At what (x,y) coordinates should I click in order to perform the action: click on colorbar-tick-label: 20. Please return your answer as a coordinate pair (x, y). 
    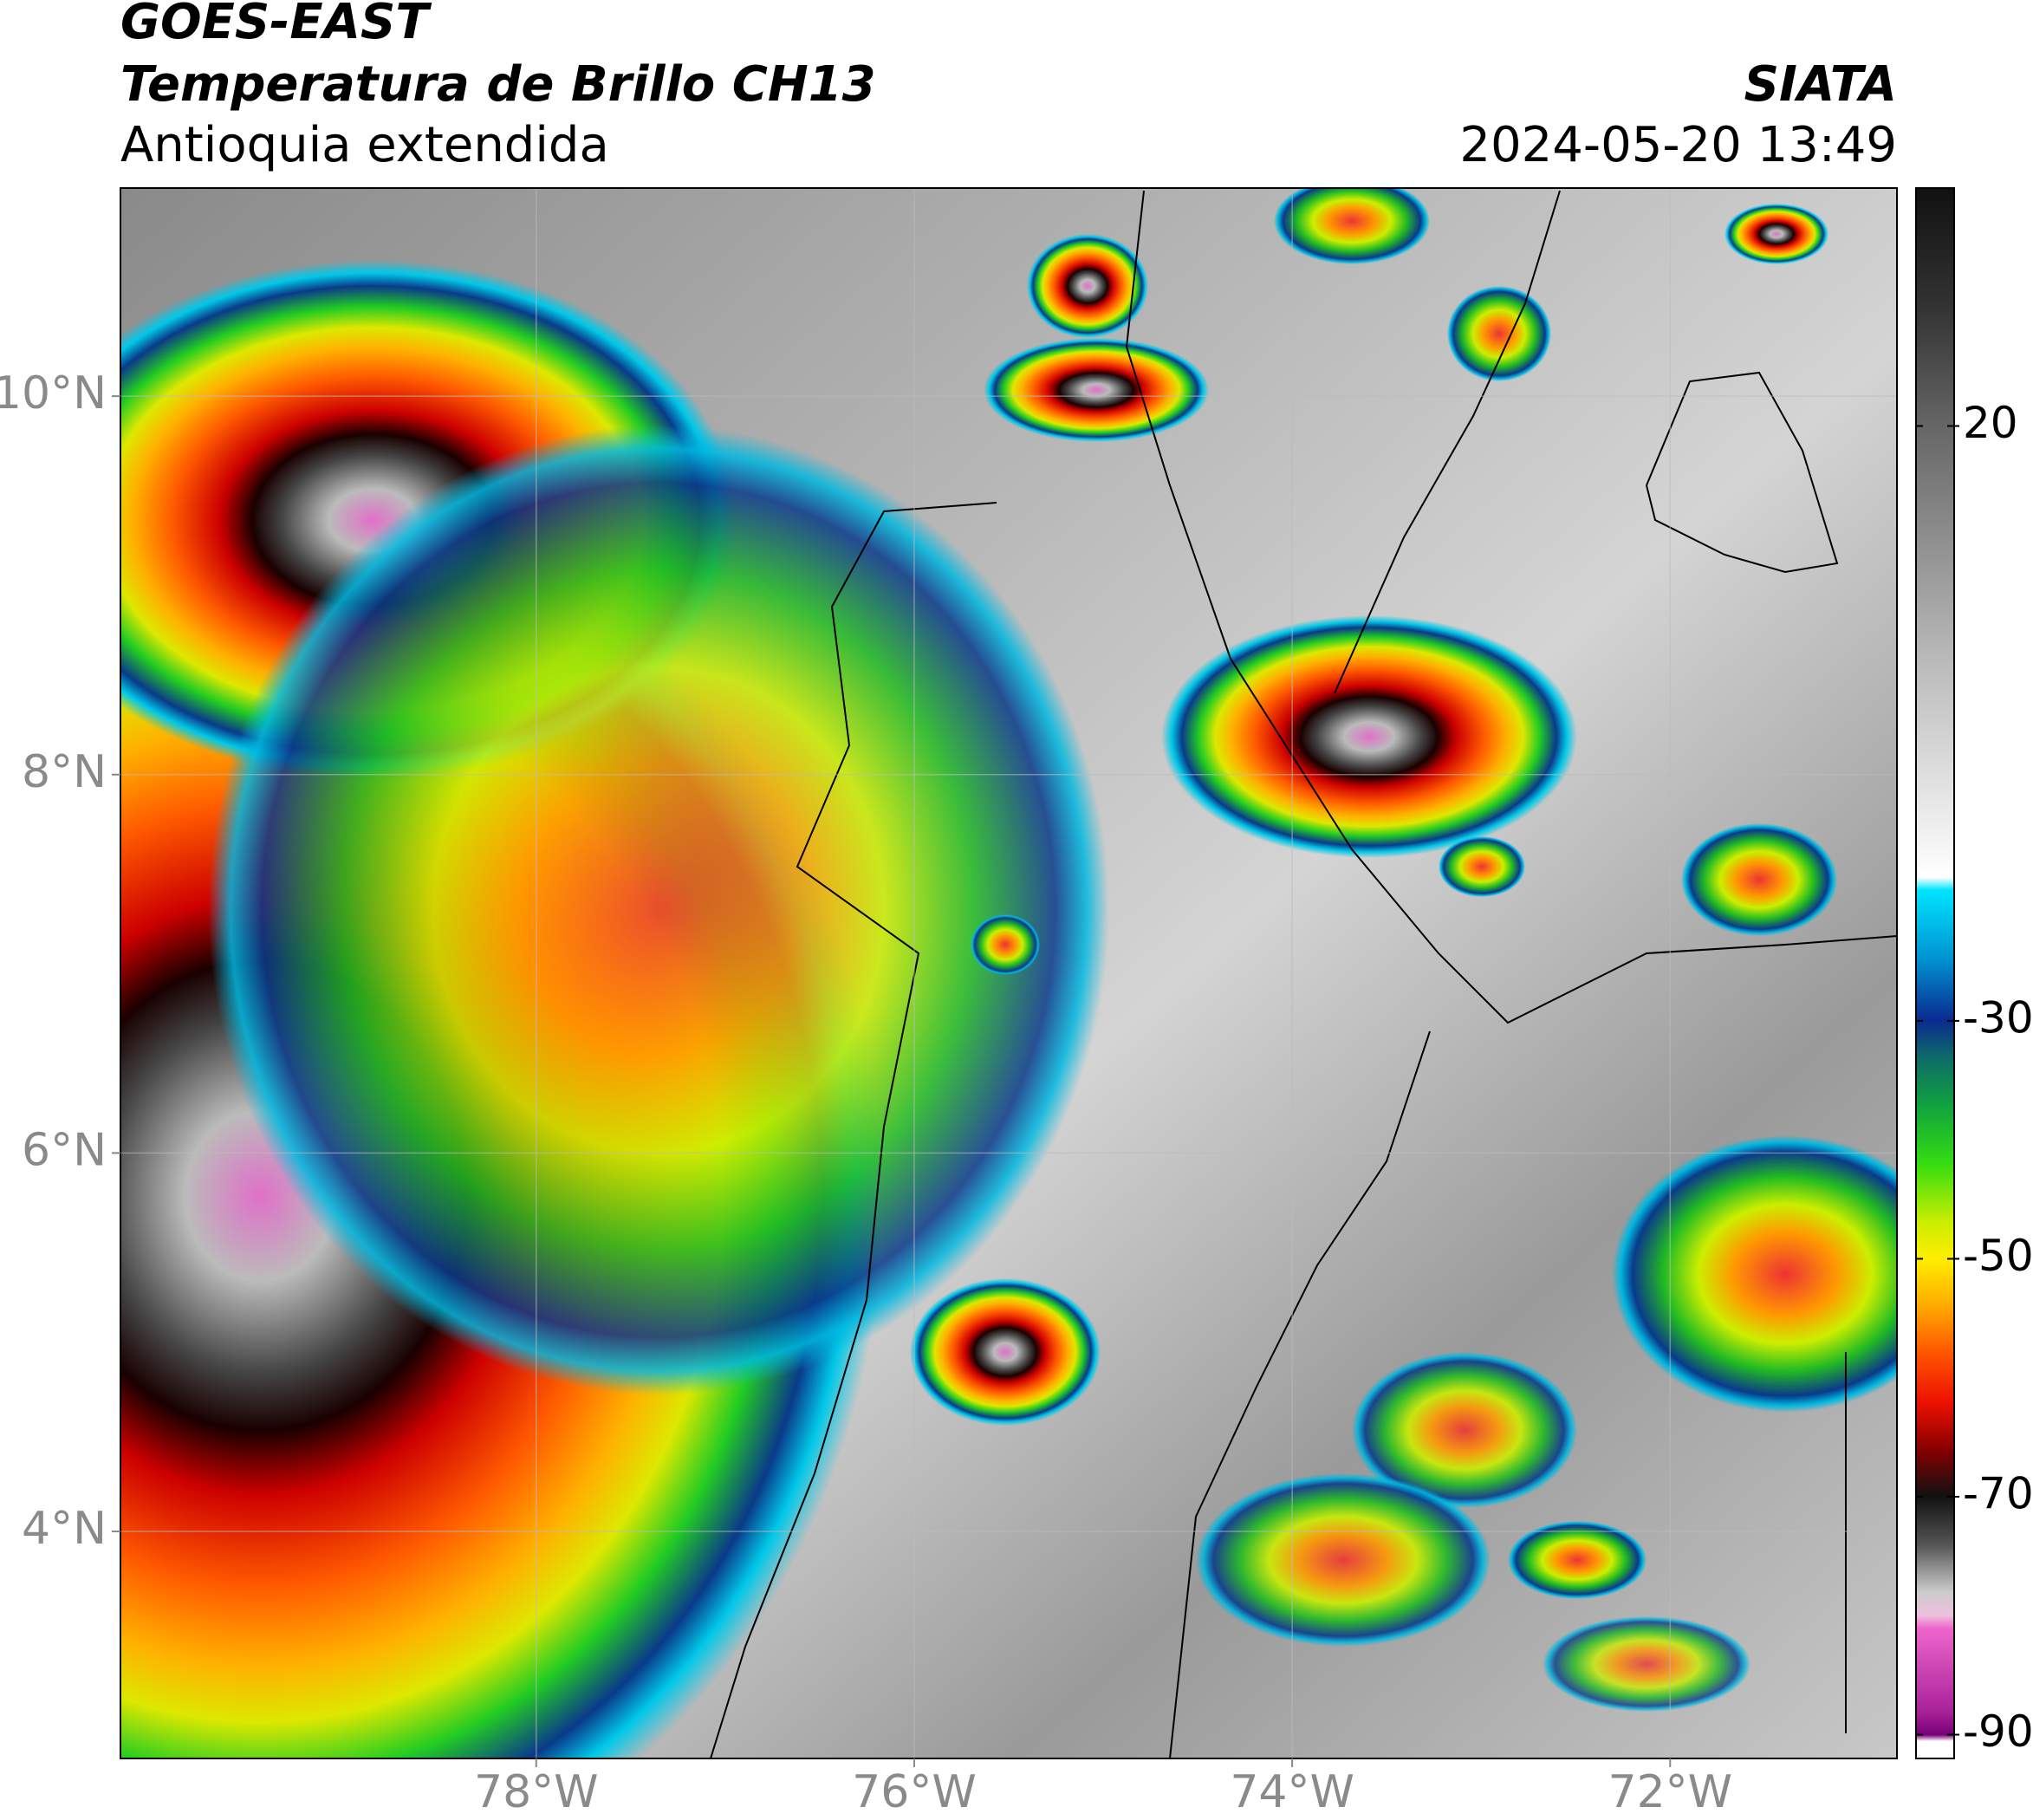
    Looking at the image, I should click on (1990, 423).